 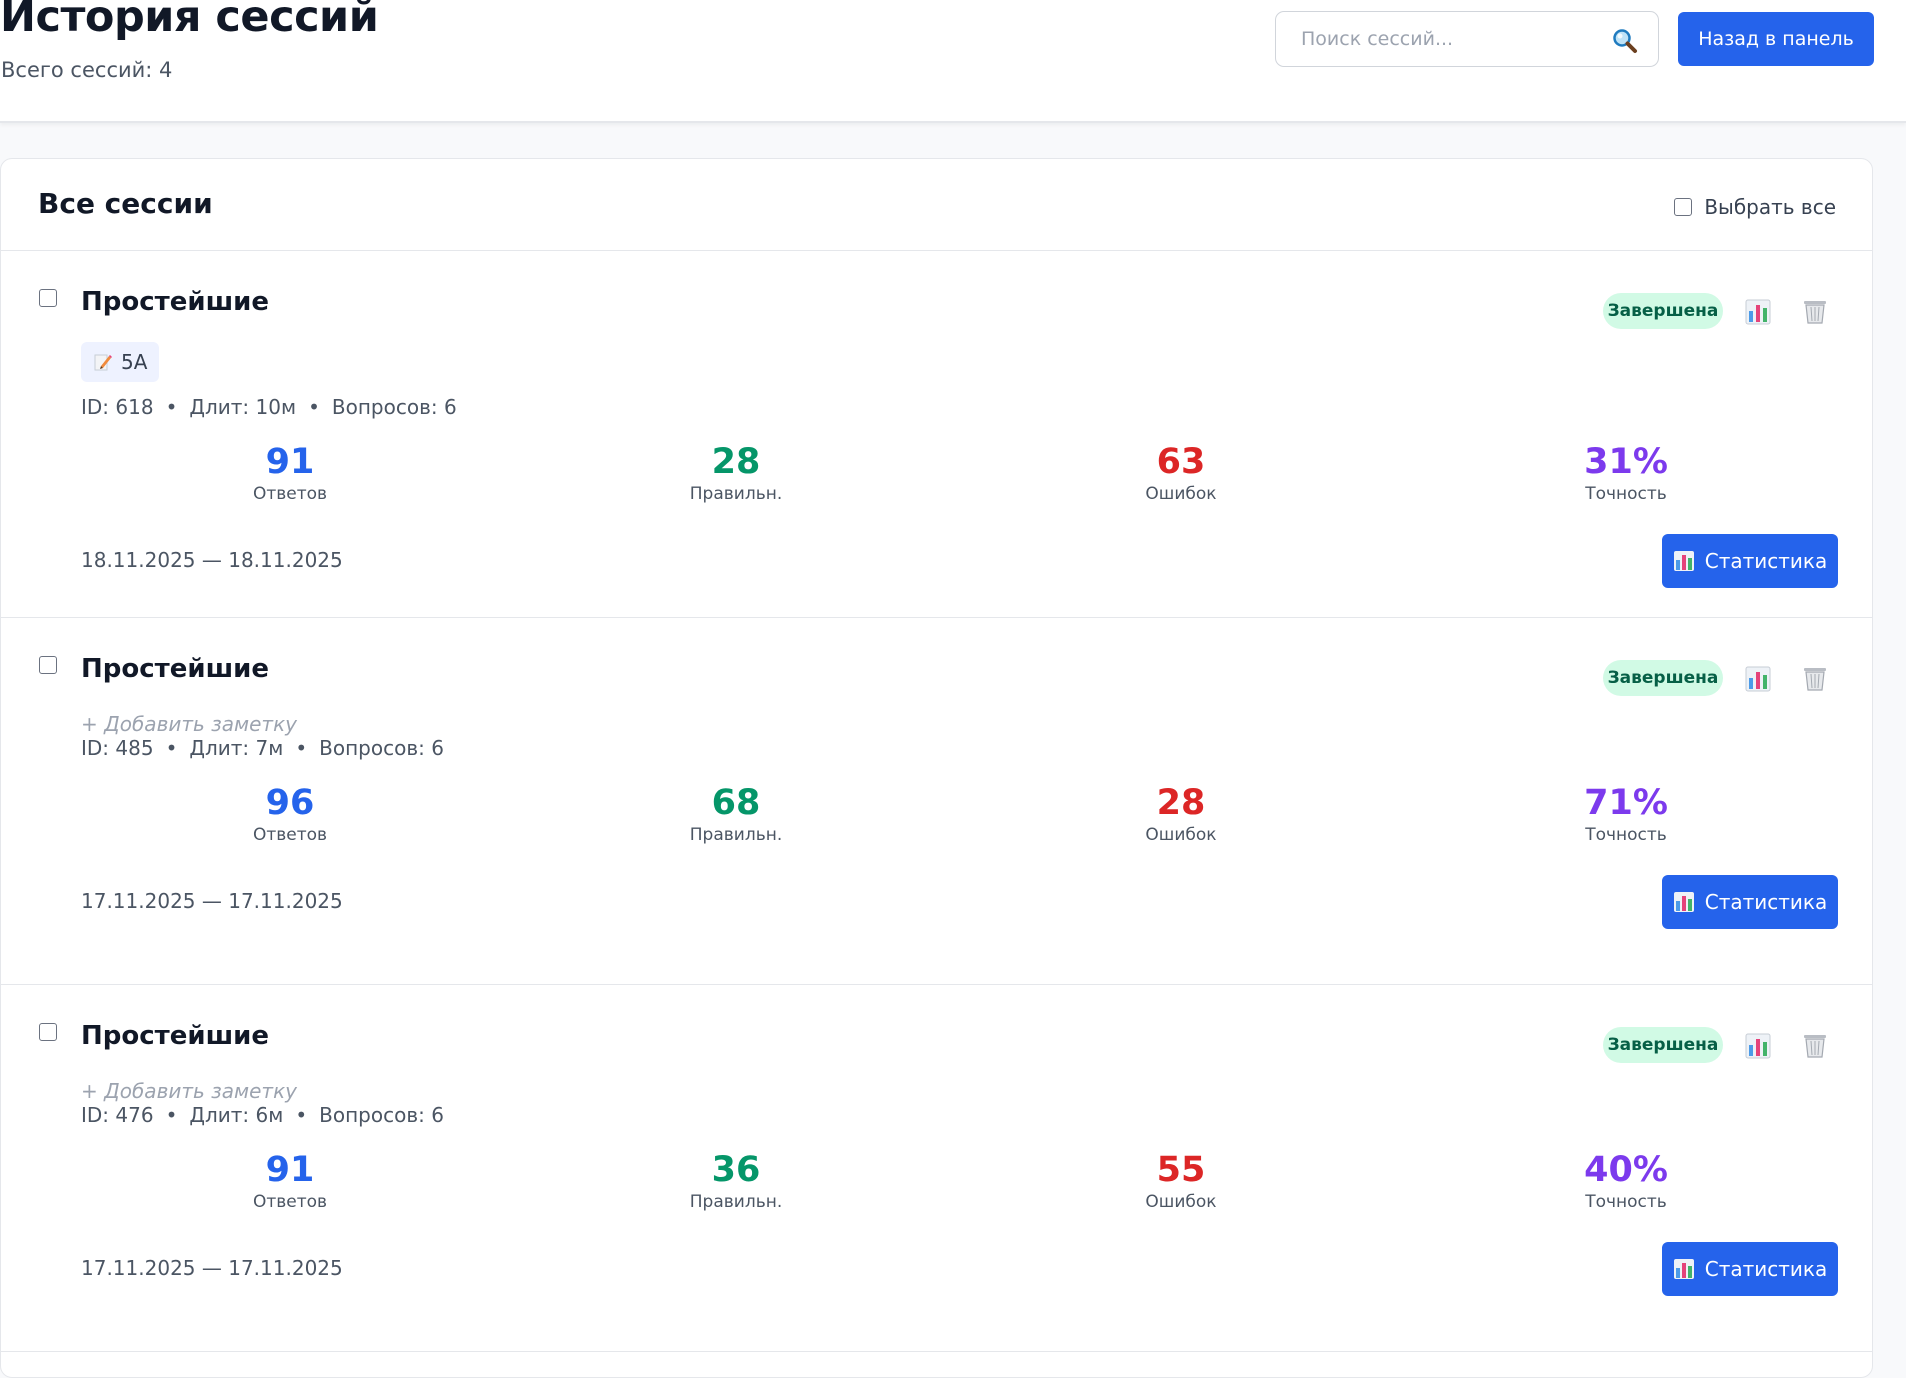 I want to click on stat-errors: 63 Ошибок, so click(x=1181, y=473).